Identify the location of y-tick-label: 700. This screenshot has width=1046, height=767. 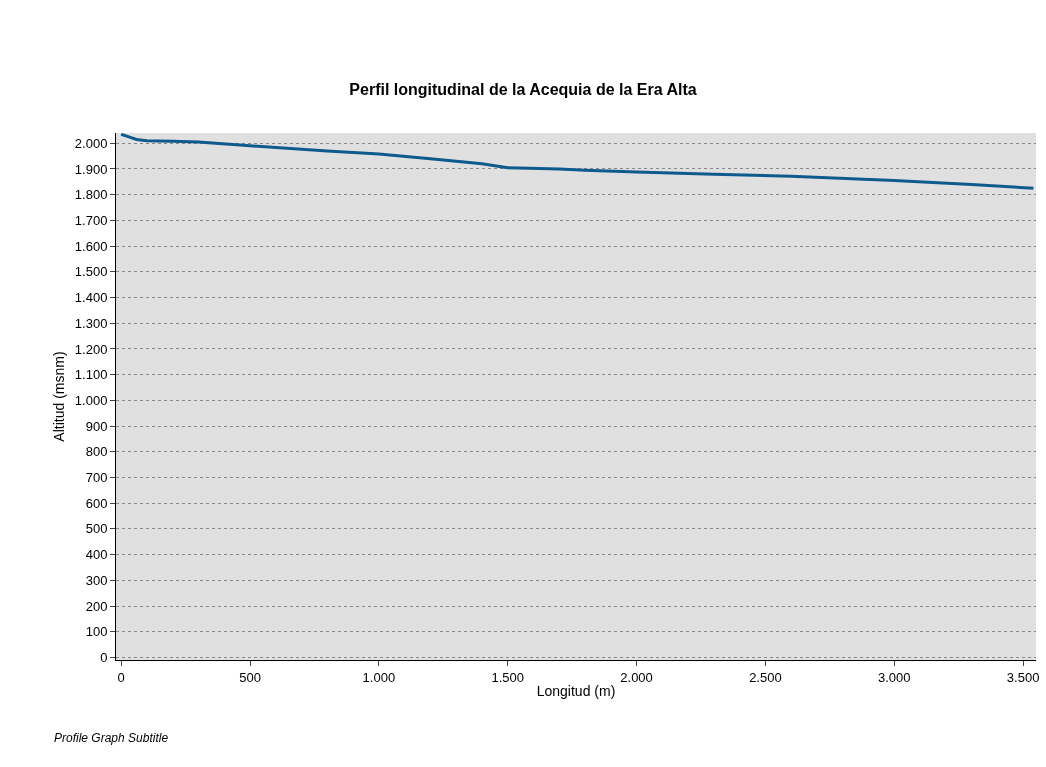
(96, 478).